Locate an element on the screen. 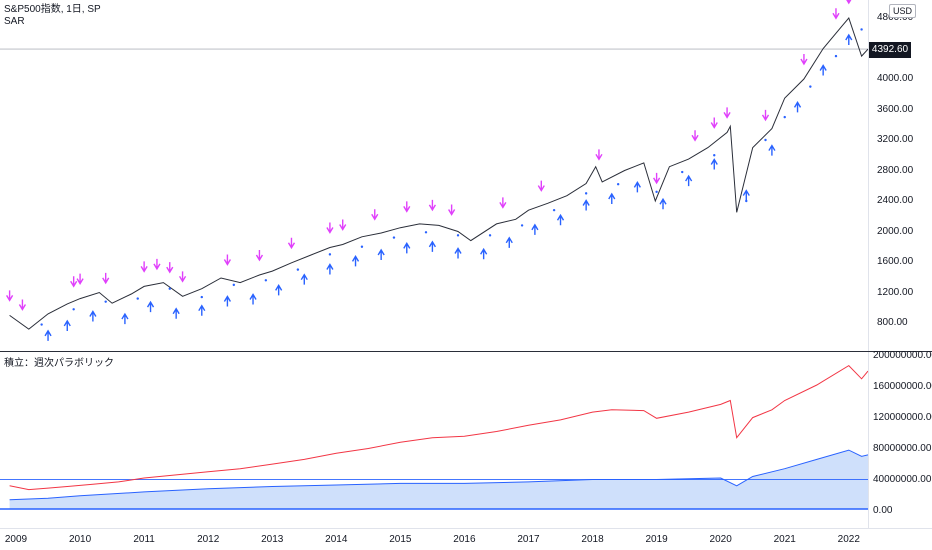 Image resolution: width=932 pixels, height=550 pixels. strategy-tick-label: 200000000.00 is located at coordinates (902, 355).